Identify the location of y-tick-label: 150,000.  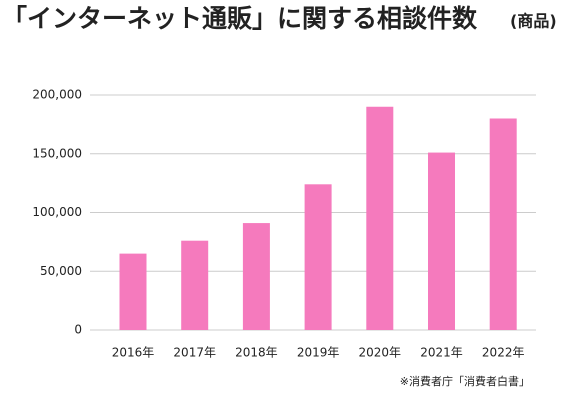
(57, 153).